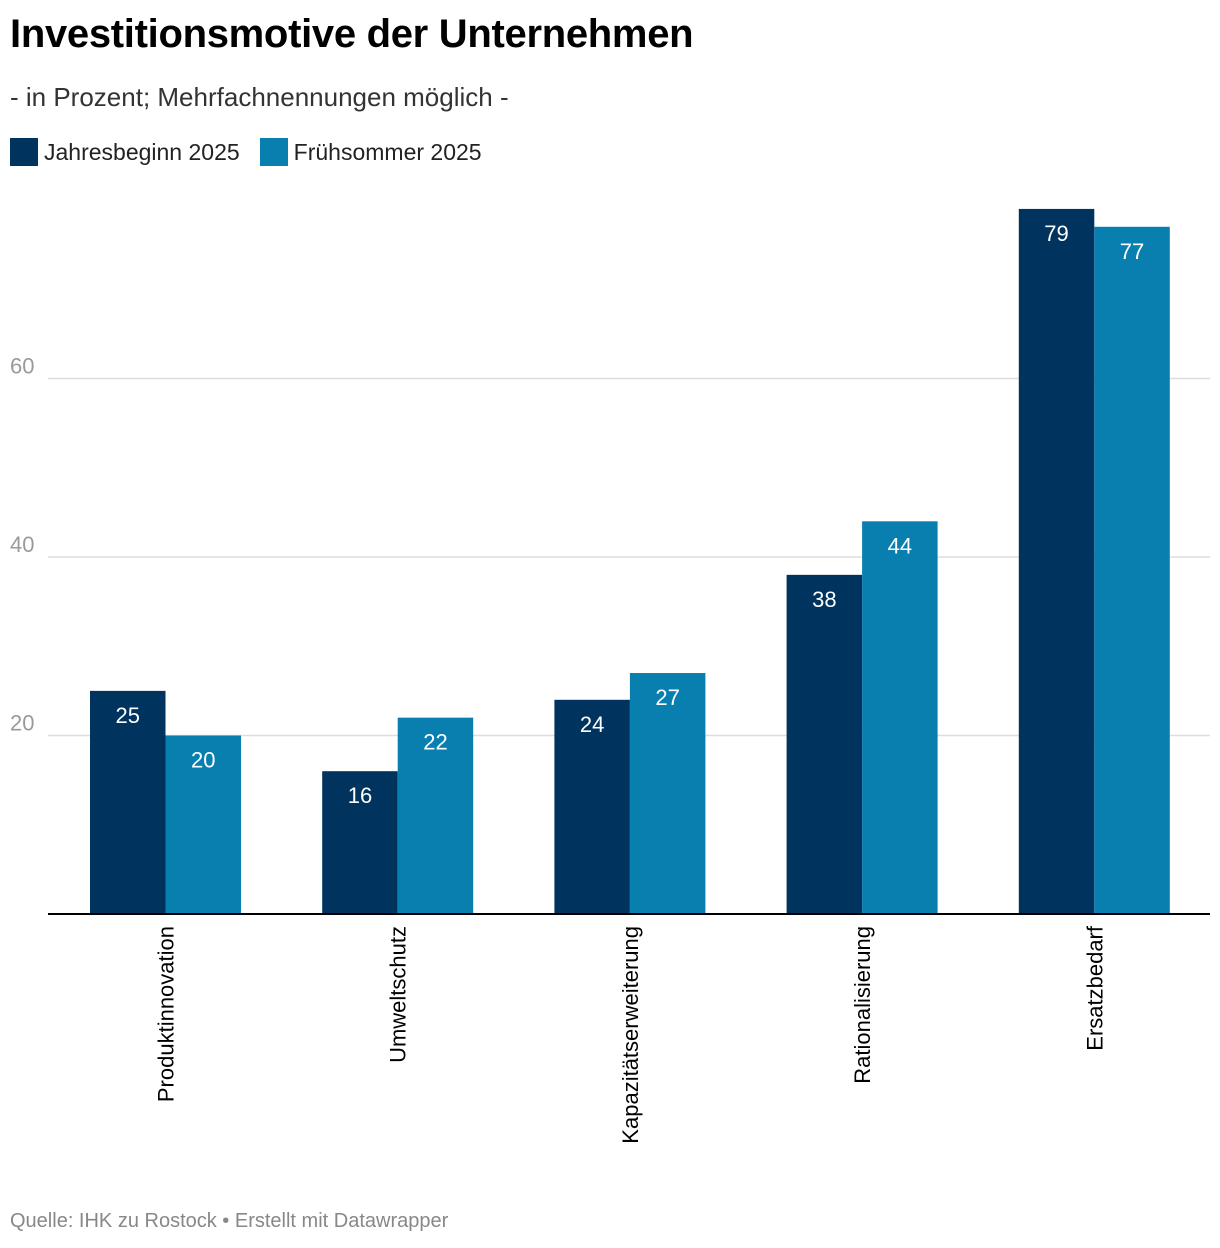 The height and width of the screenshot is (1248, 1220). Describe the element at coordinates (352, 34) in the screenshot. I see `chart-title: Investitionsmotive der Unternehmen` at that location.